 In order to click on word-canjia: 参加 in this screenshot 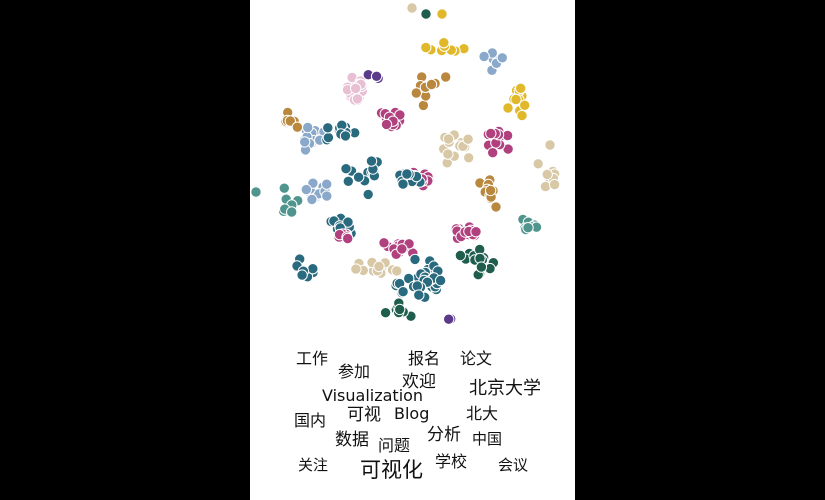, I will do `click(354, 371)`.